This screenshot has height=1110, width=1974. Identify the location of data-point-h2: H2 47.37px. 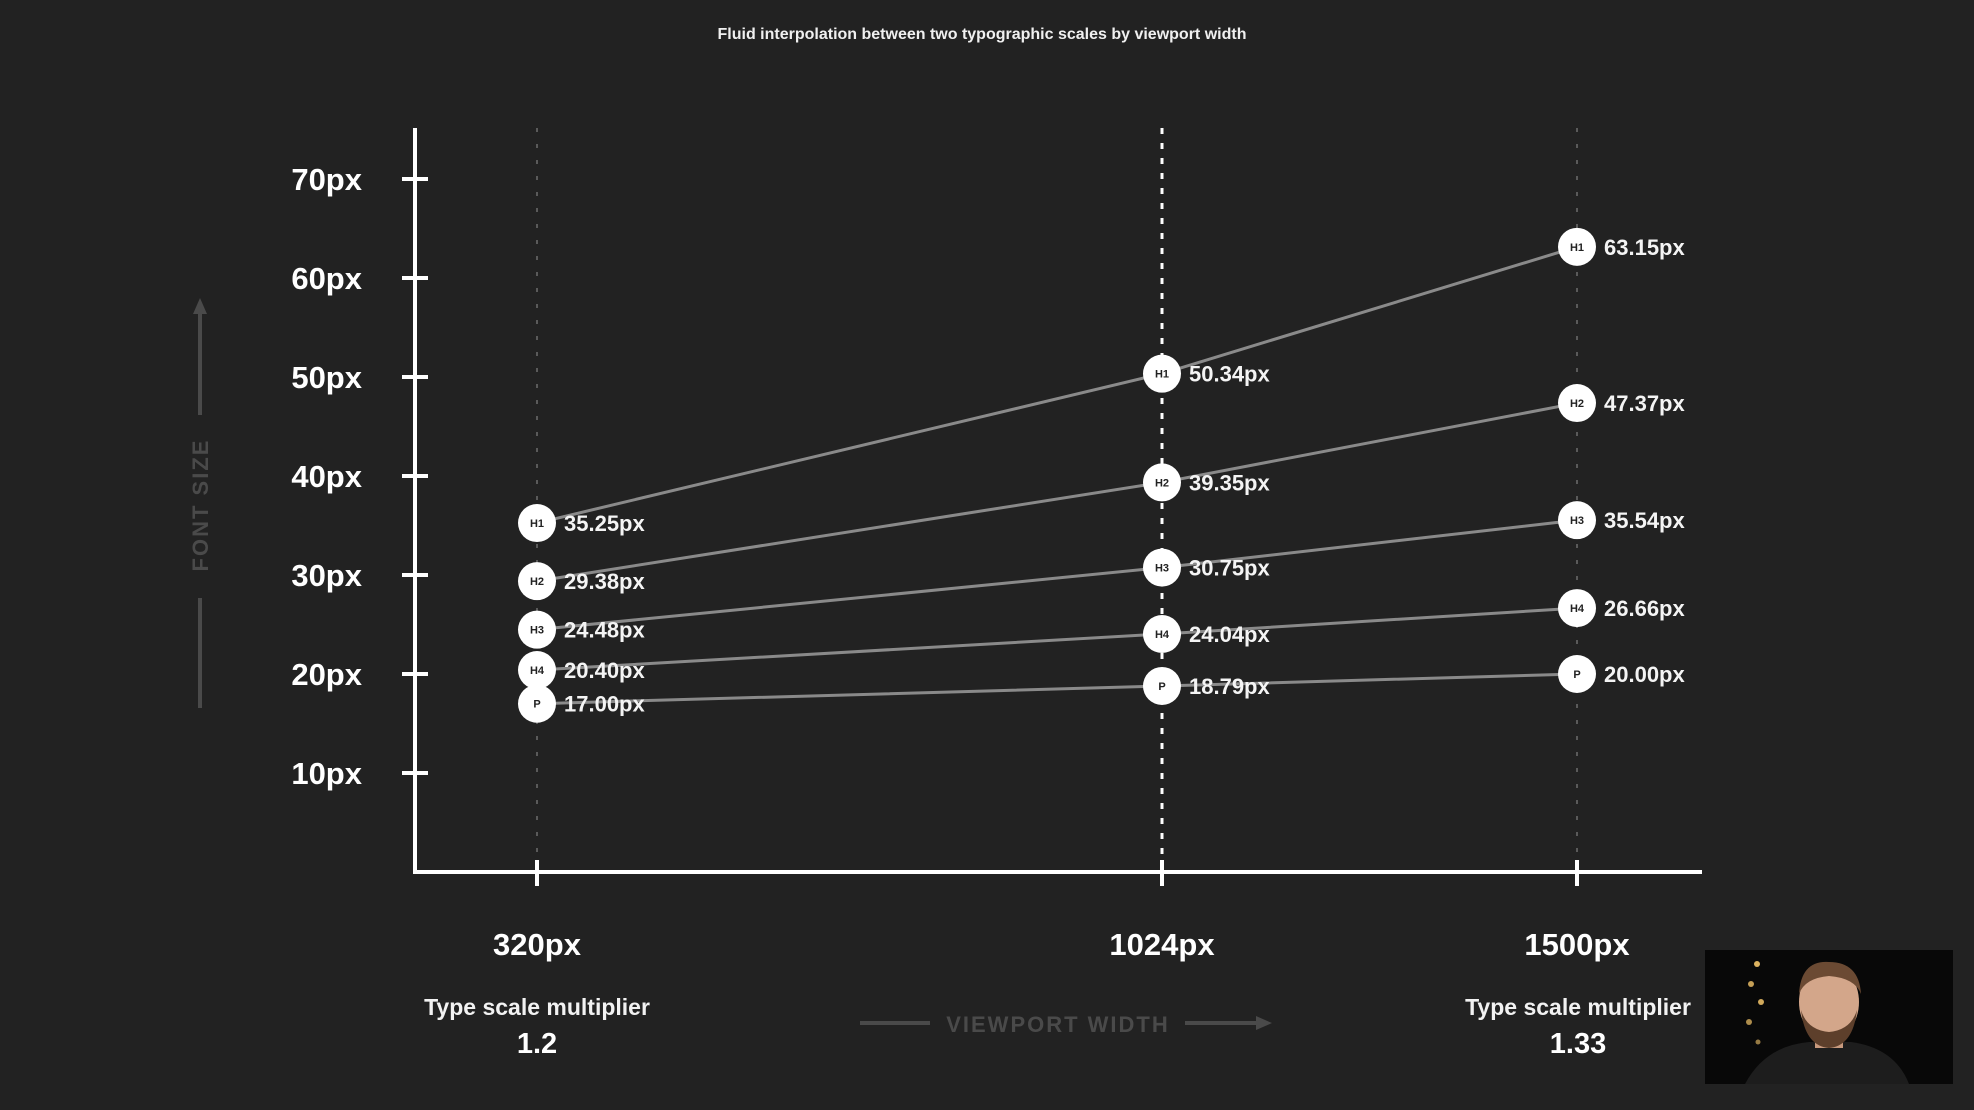
(1621, 403).